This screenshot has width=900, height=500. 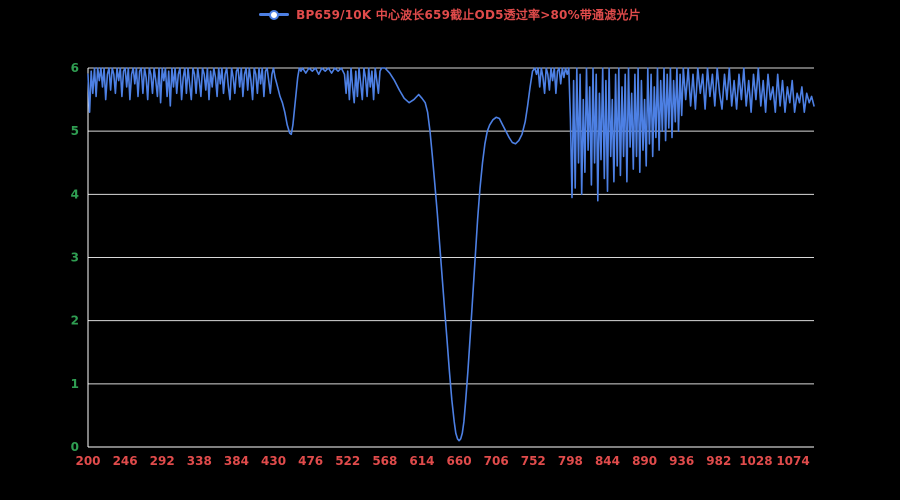 I want to click on legend-line-marker, so click(x=274, y=14).